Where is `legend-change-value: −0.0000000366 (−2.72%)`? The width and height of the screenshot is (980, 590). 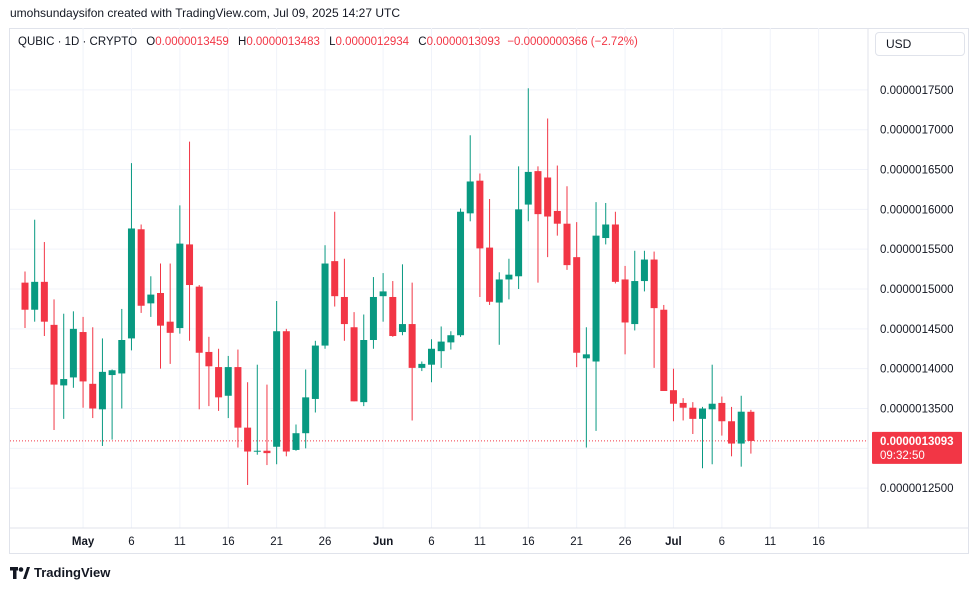
legend-change-value: −0.0000000366 (−2.72%) is located at coordinates (572, 42).